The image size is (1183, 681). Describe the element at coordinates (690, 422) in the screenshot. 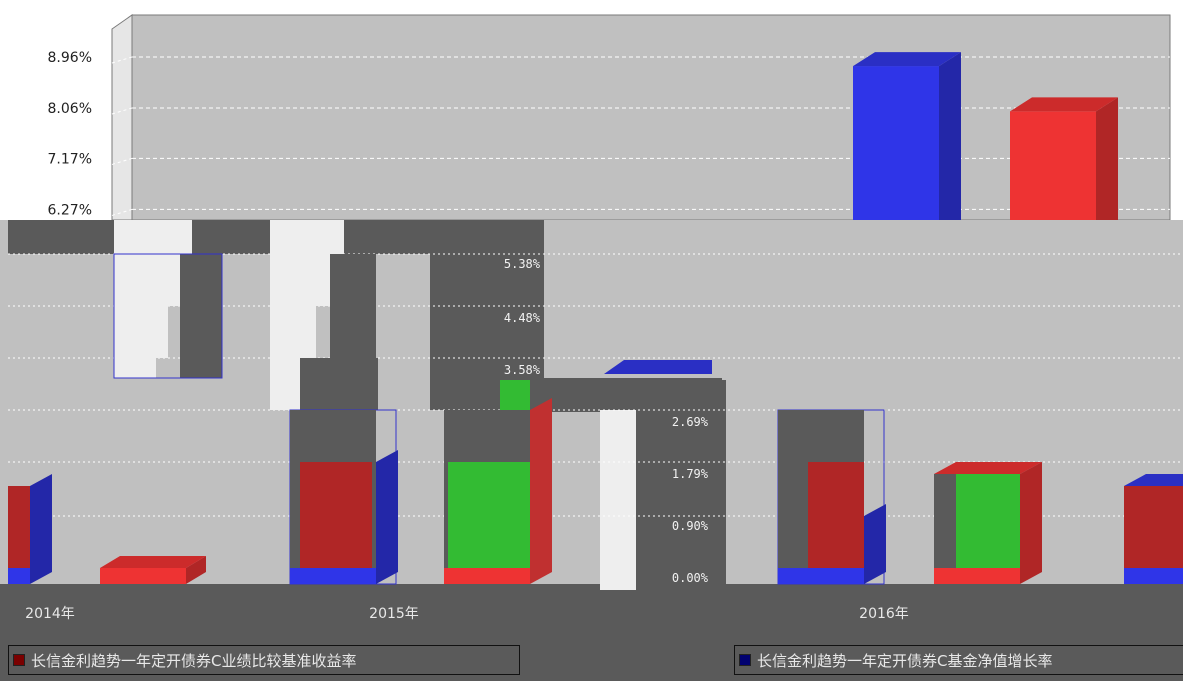

I see `y-tick-label-ghost: 2.69%` at that location.